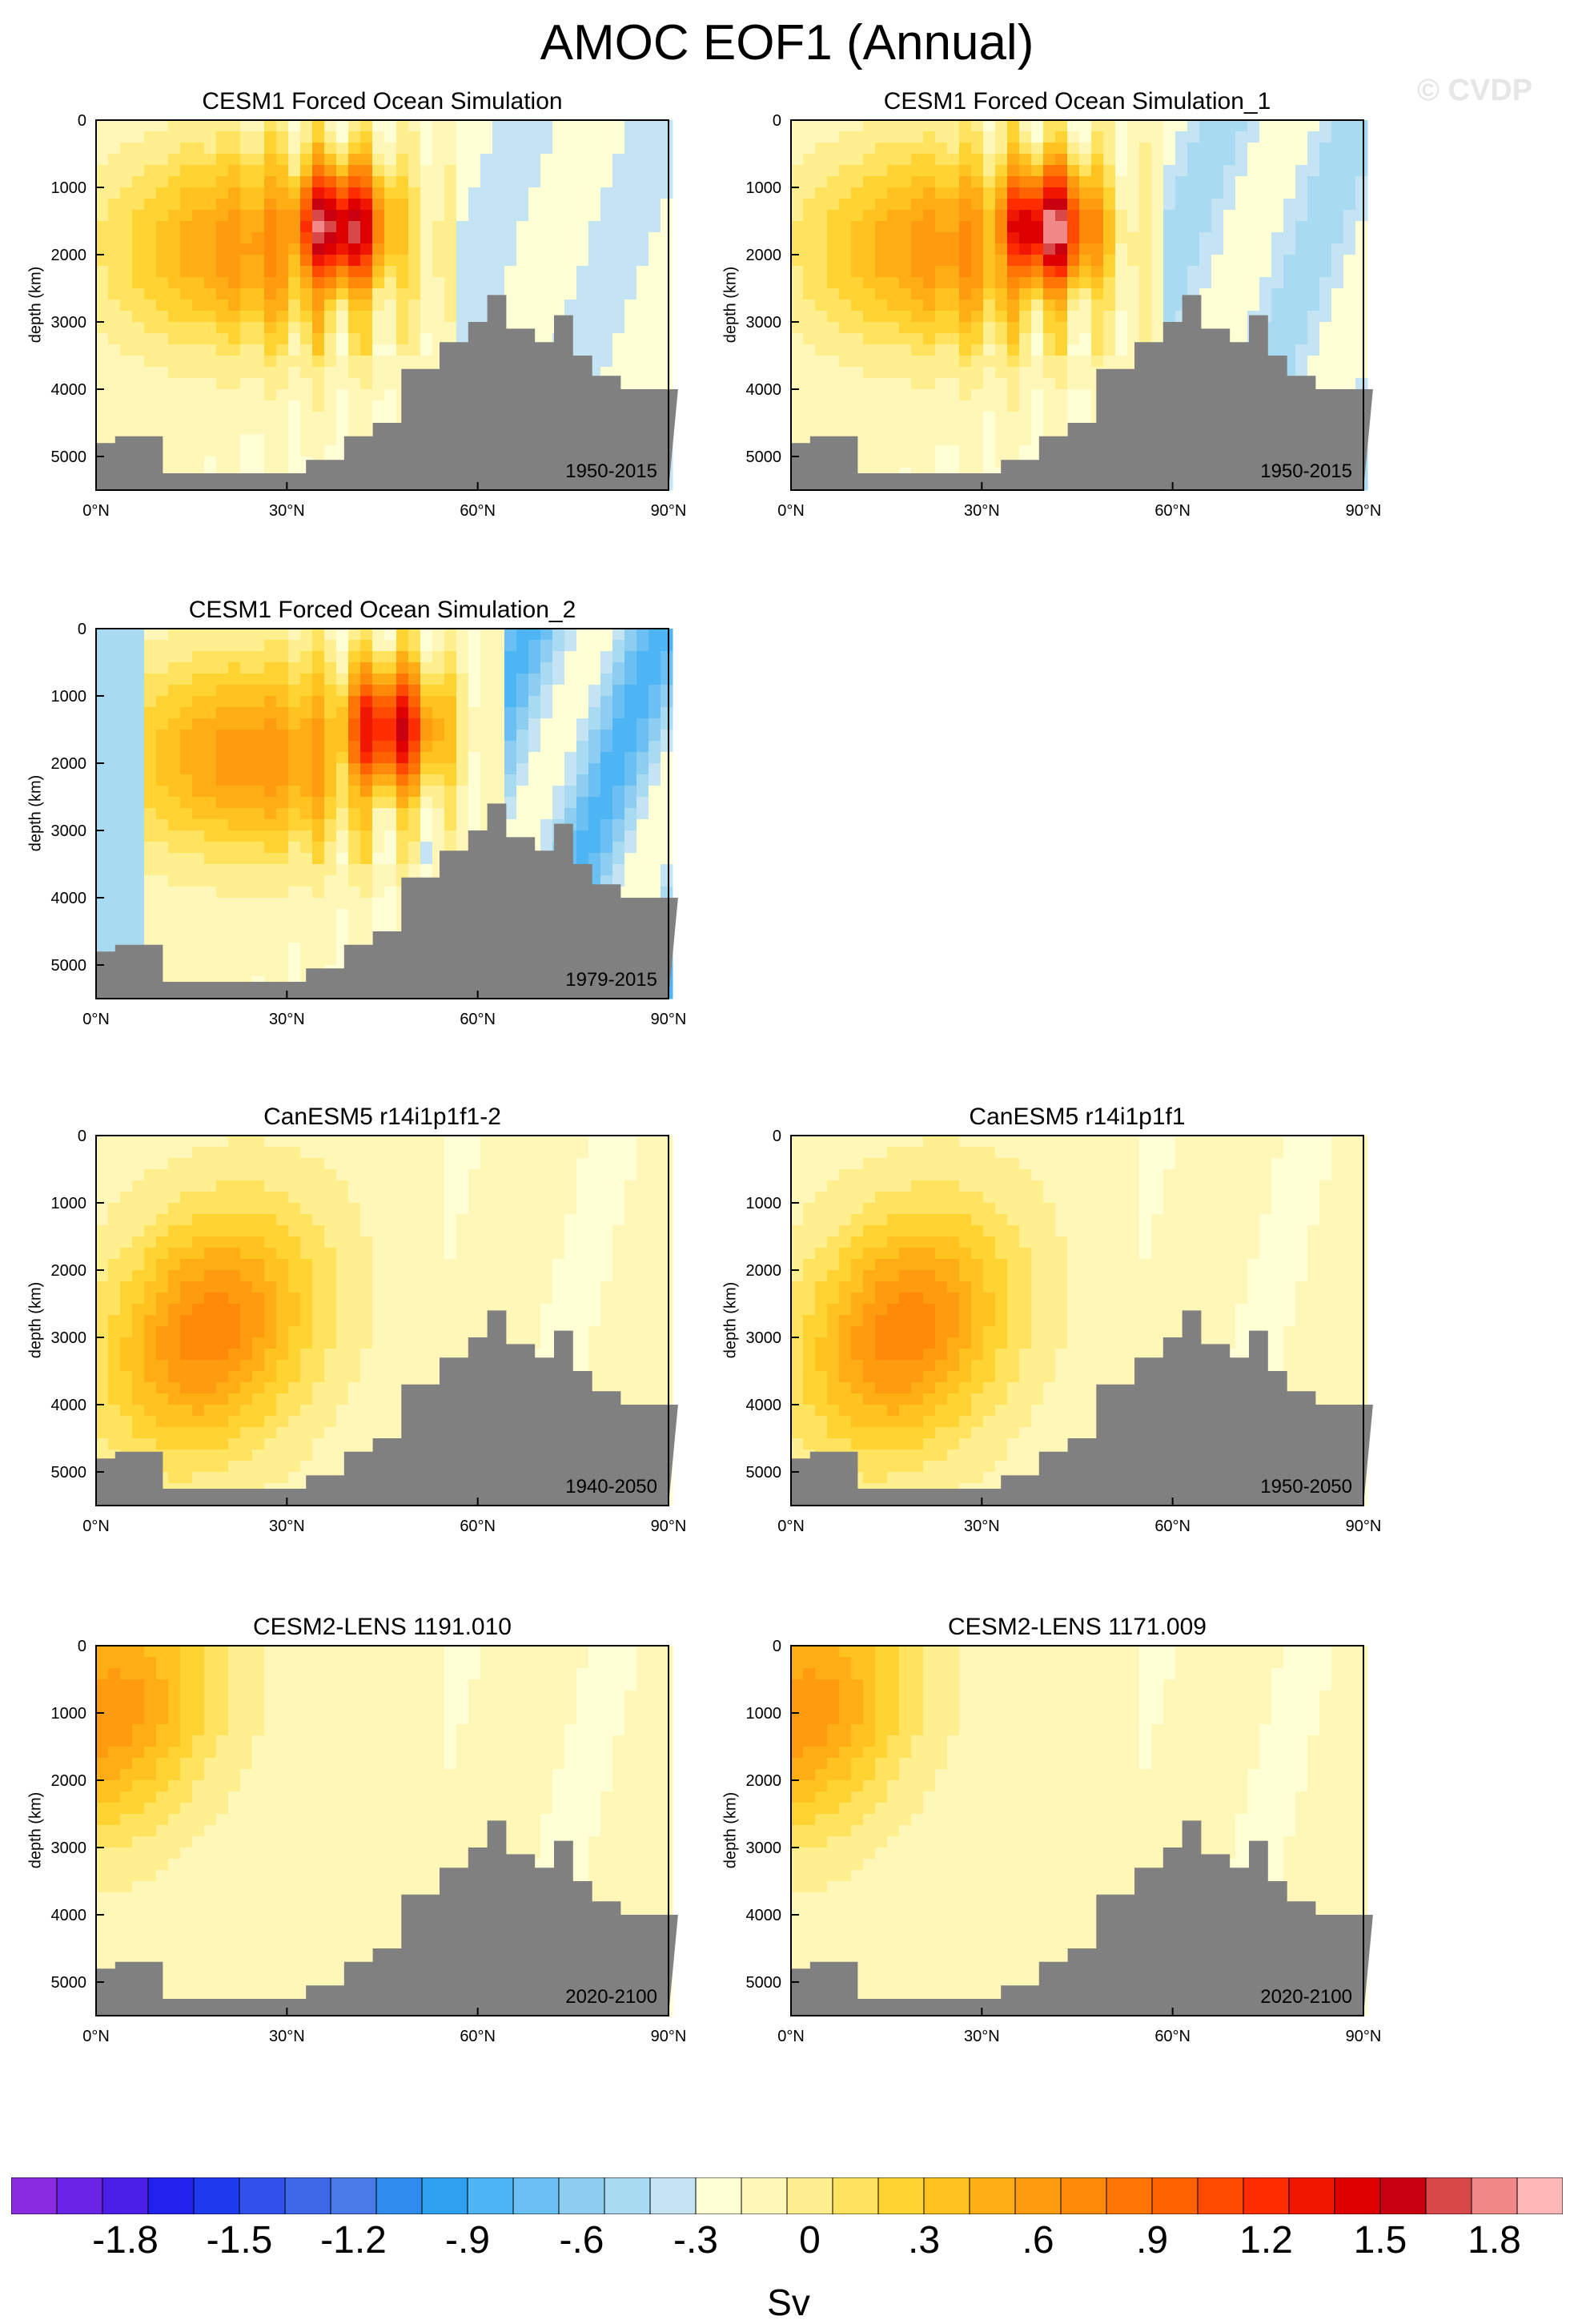  What do you see at coordinates (982, 511) in the screenshot?
I see `x-tick-label: 30°N` at bounding box center [982, 511].